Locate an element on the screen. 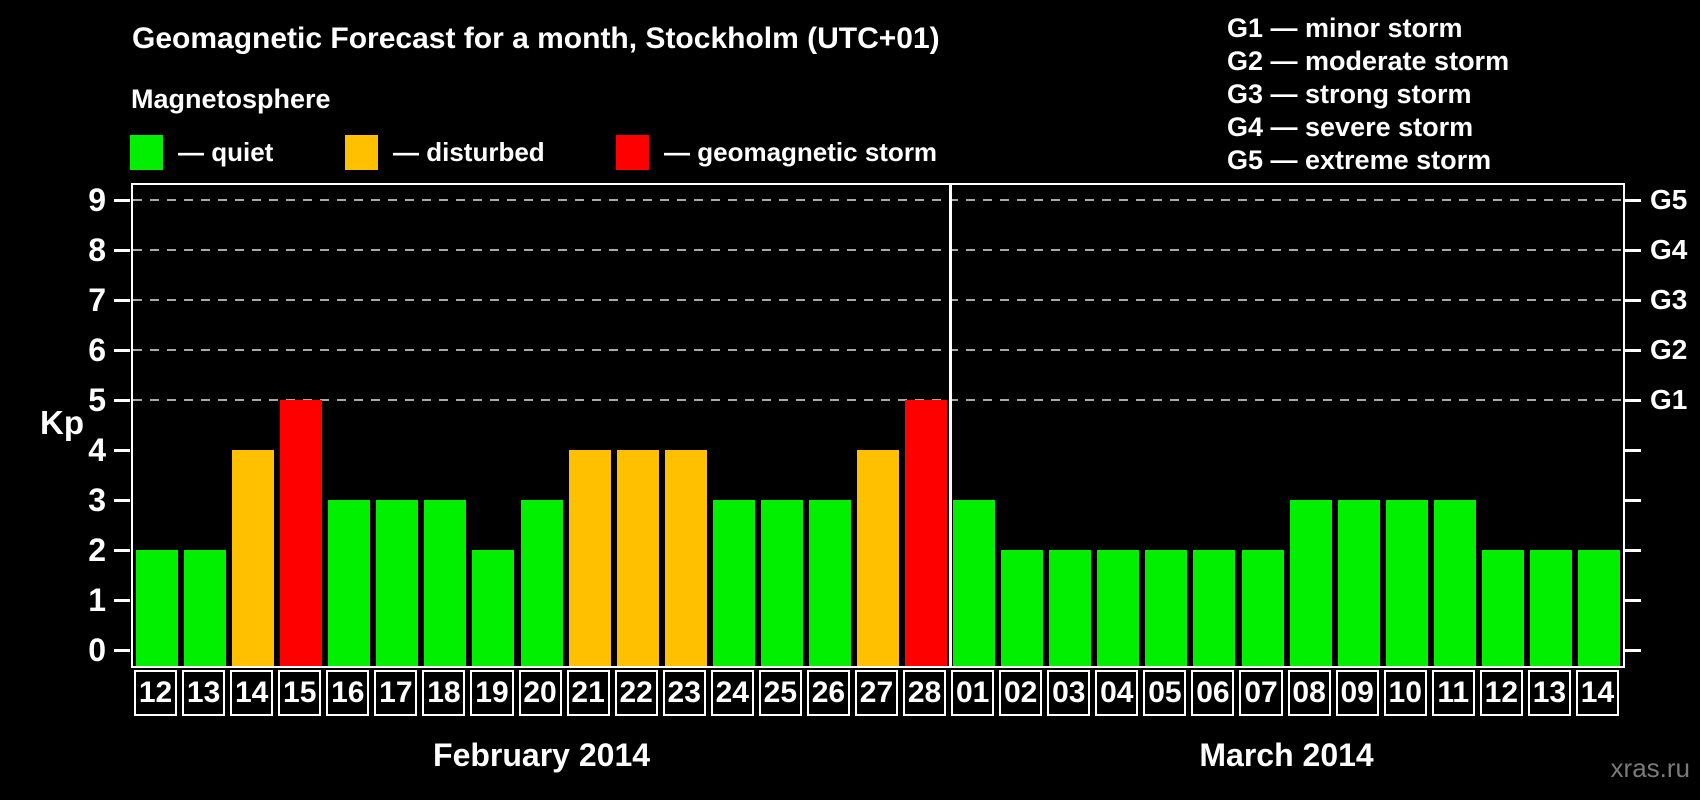 The image size is (1700, 800). storm-scale-item: G3 — strong storm is located at coordinates (1349, 94).